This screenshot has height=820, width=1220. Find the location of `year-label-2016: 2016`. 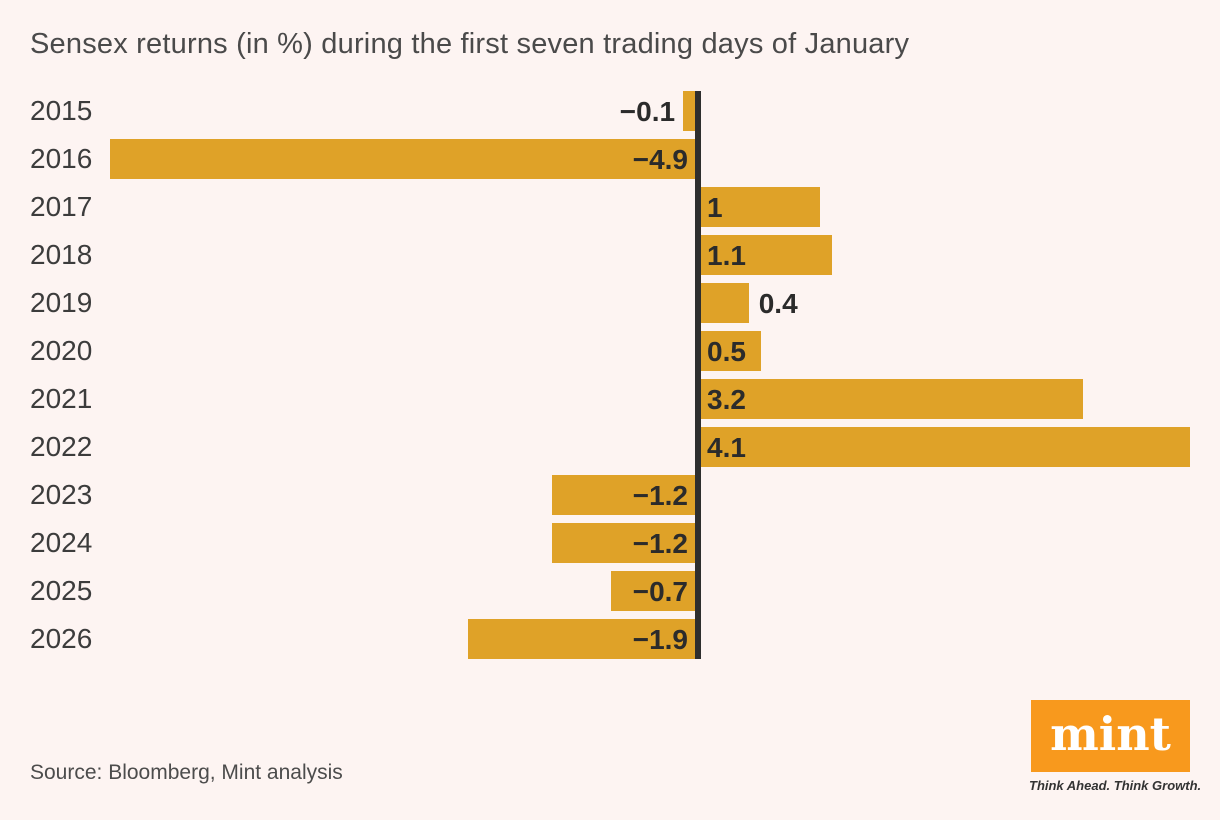

year-label-2016: 2016 is located at coordinates (61, 158).